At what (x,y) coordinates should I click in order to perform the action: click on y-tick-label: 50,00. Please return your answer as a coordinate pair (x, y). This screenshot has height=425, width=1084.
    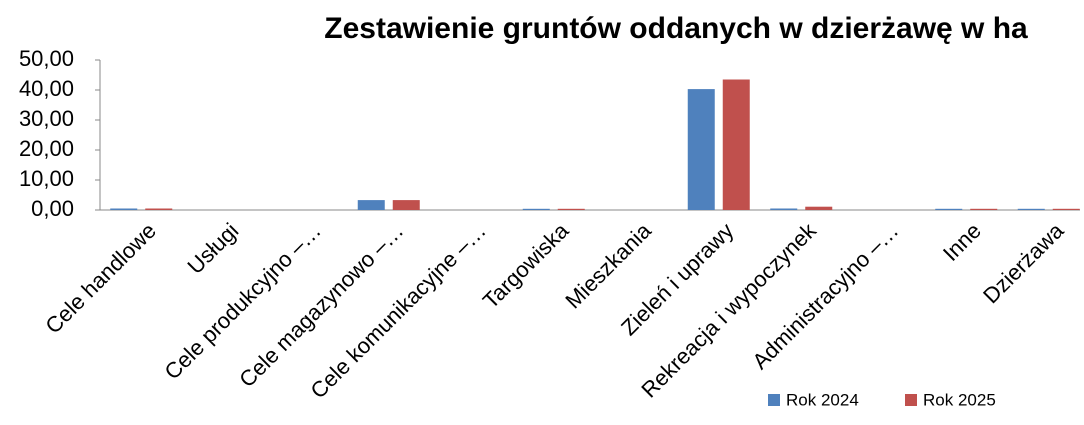
    Looking at the image, I should click on (46, 58).